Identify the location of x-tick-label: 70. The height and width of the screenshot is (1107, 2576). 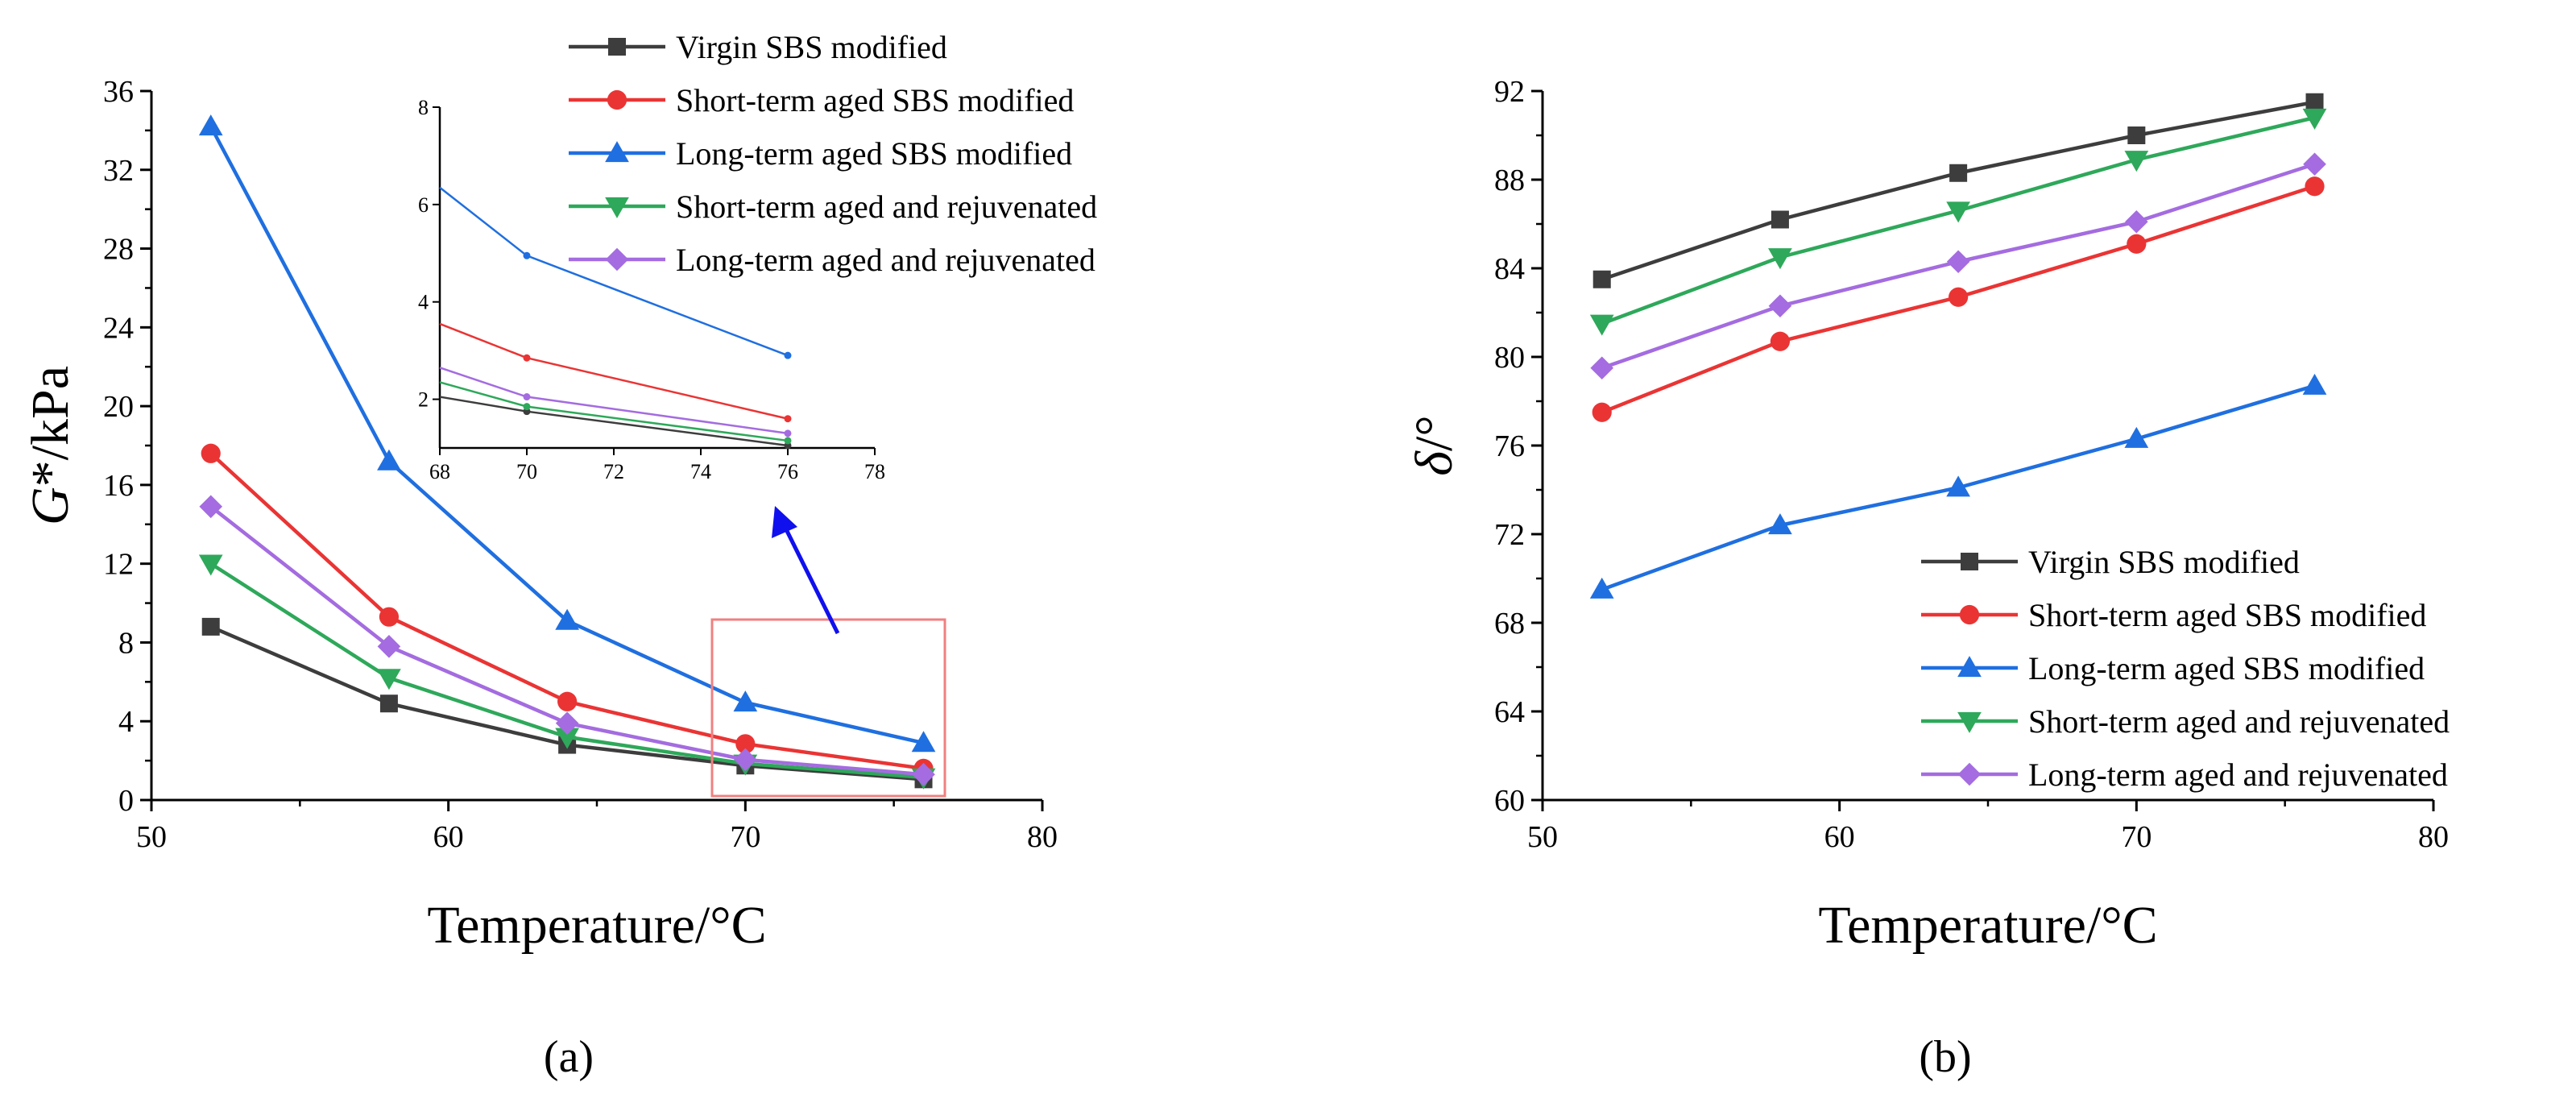
(745, 837).